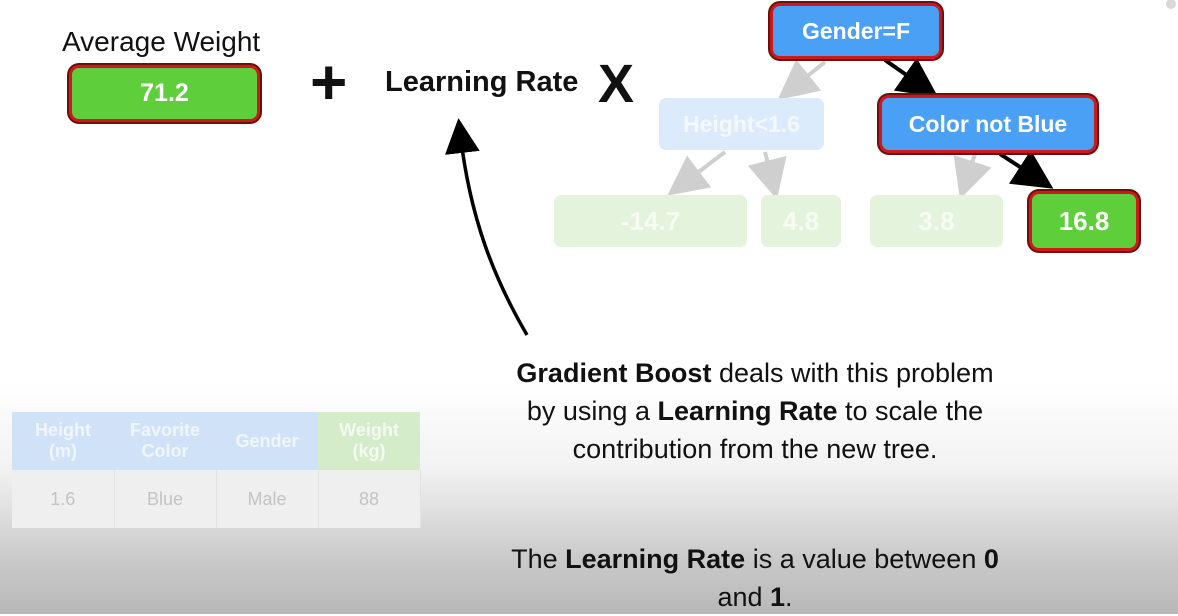 The image size is (1178, 616). Describe the element at coordinates (747, 411) in the screenshot. I see `explanation-bold-2: Learning Rate` at that location.